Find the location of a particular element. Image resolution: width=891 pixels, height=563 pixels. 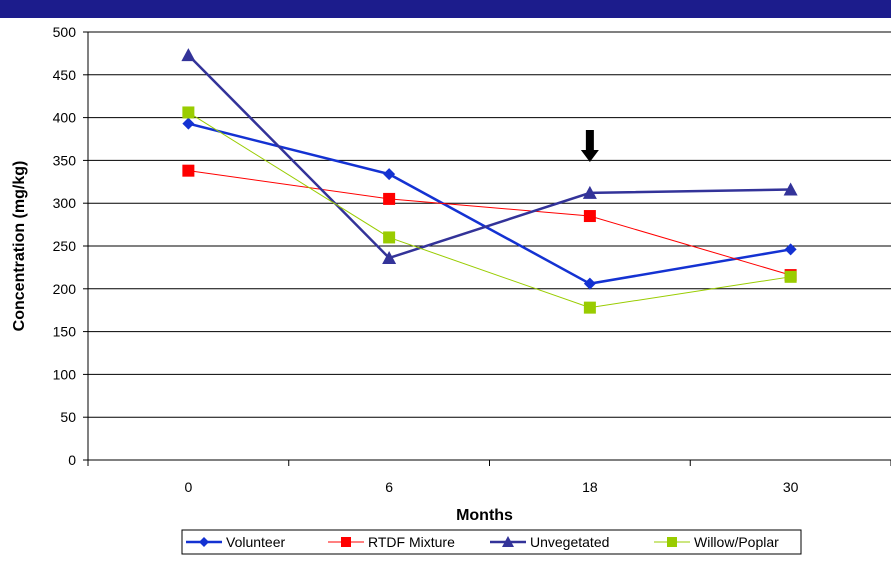

y-tick-label: 100 is located at coordinates (65, 374).